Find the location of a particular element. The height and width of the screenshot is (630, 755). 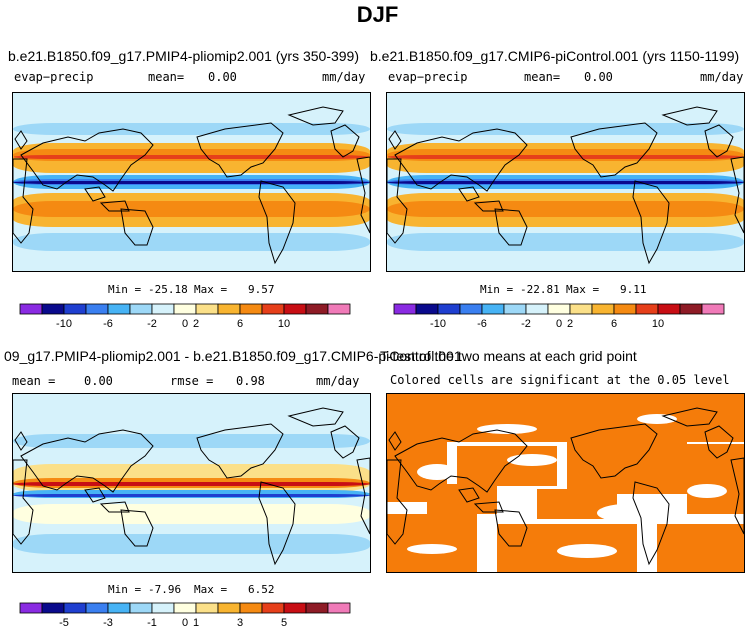

panel-1-max-value: 9.57 is located at coordinates (261, 289).